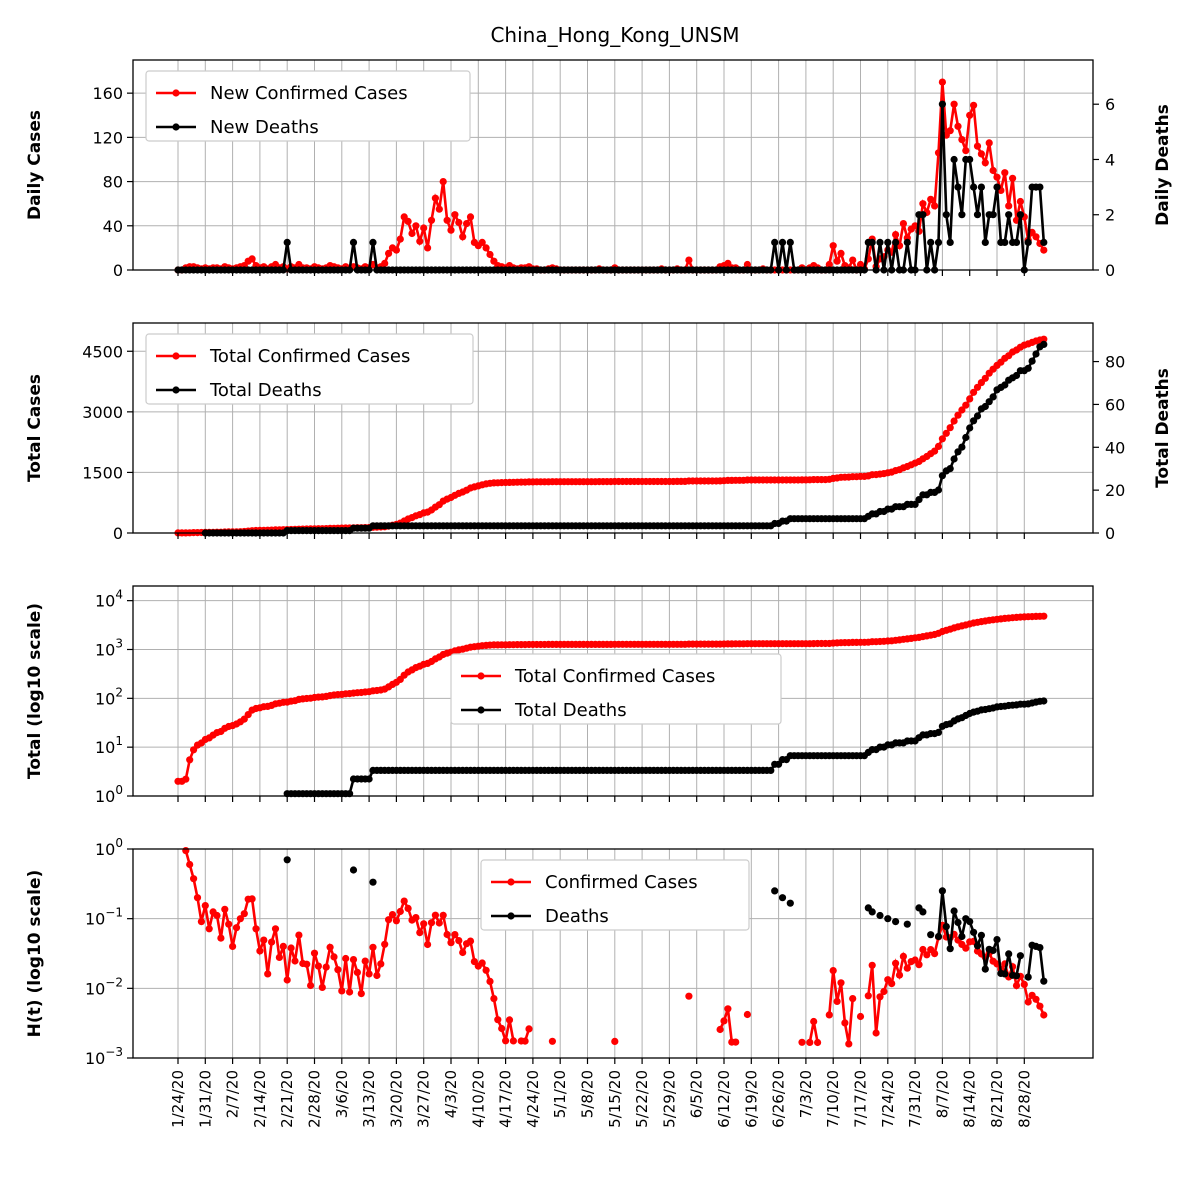 This screenshot has width=1200, height=1200. What do you see at coordinates (621, 882) in the screenshot?
I see `legend-label: Confirmed Cases` at bounding box center [621, 882].